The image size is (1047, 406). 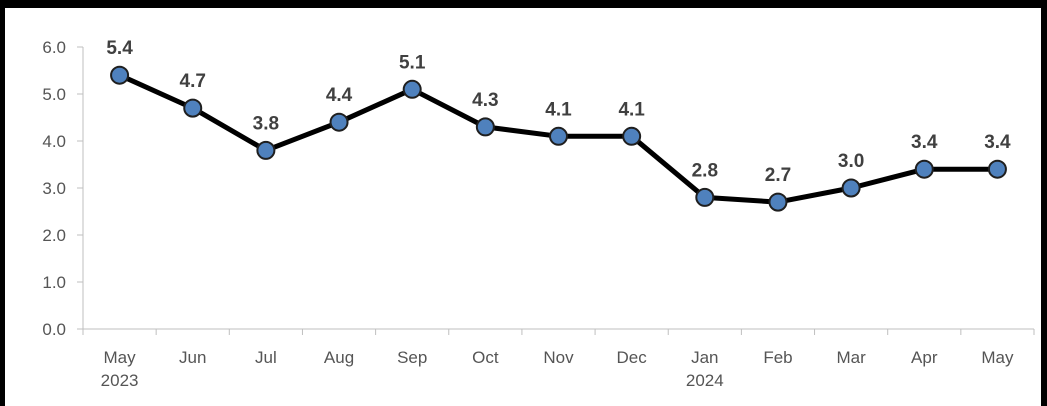 What do you see at coordinates (704, 357) in the screenshot?
I see `x-tick-label: Jan` at bounding box center [704, 357].